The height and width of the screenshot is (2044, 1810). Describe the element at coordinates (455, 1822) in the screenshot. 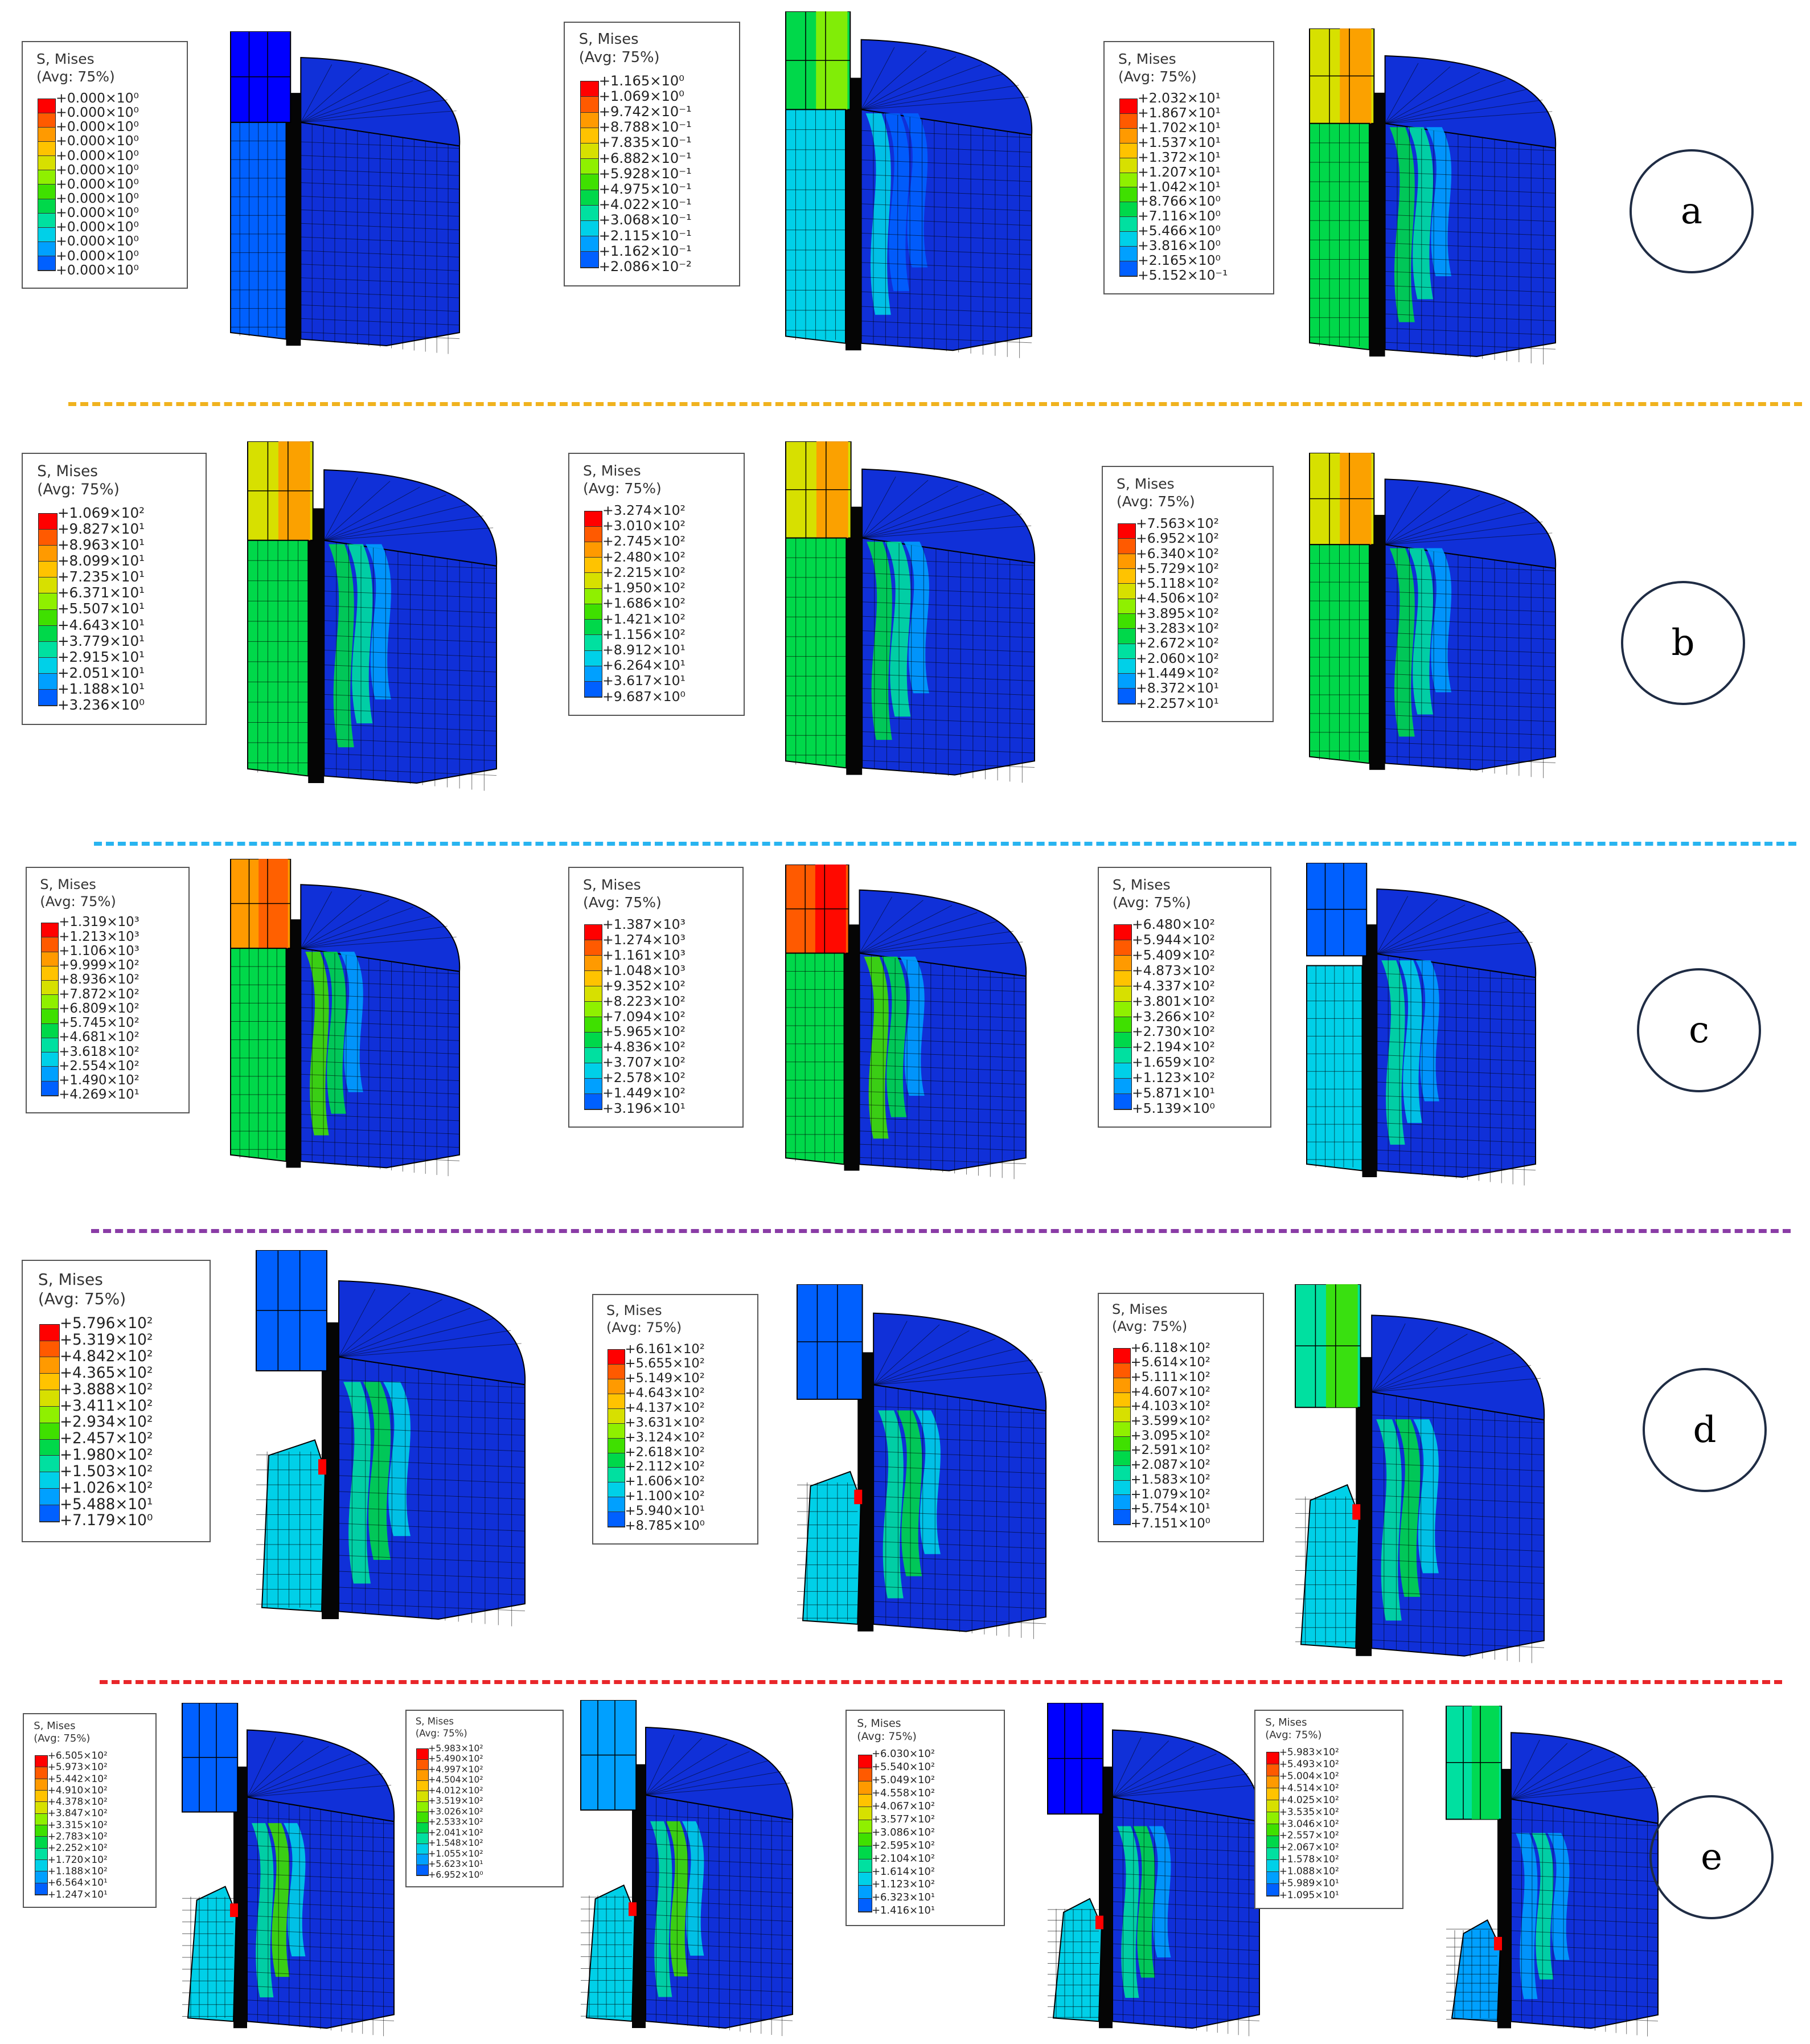

I see `legend-value: +2.533×10²` at that location.